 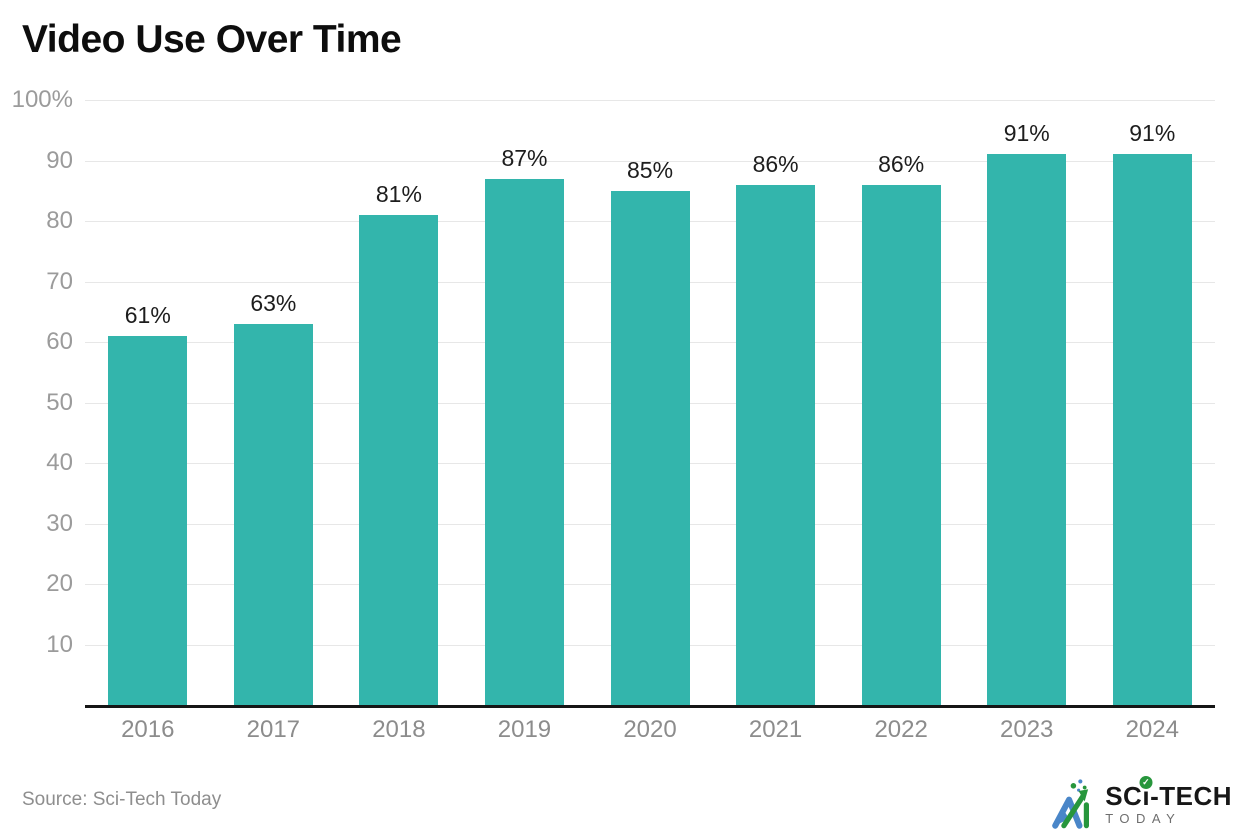 What do you see at coordinates (59, 220) in the screenshot?
I see `y-tick-label-80: 80` at bounding box center [59, 220].